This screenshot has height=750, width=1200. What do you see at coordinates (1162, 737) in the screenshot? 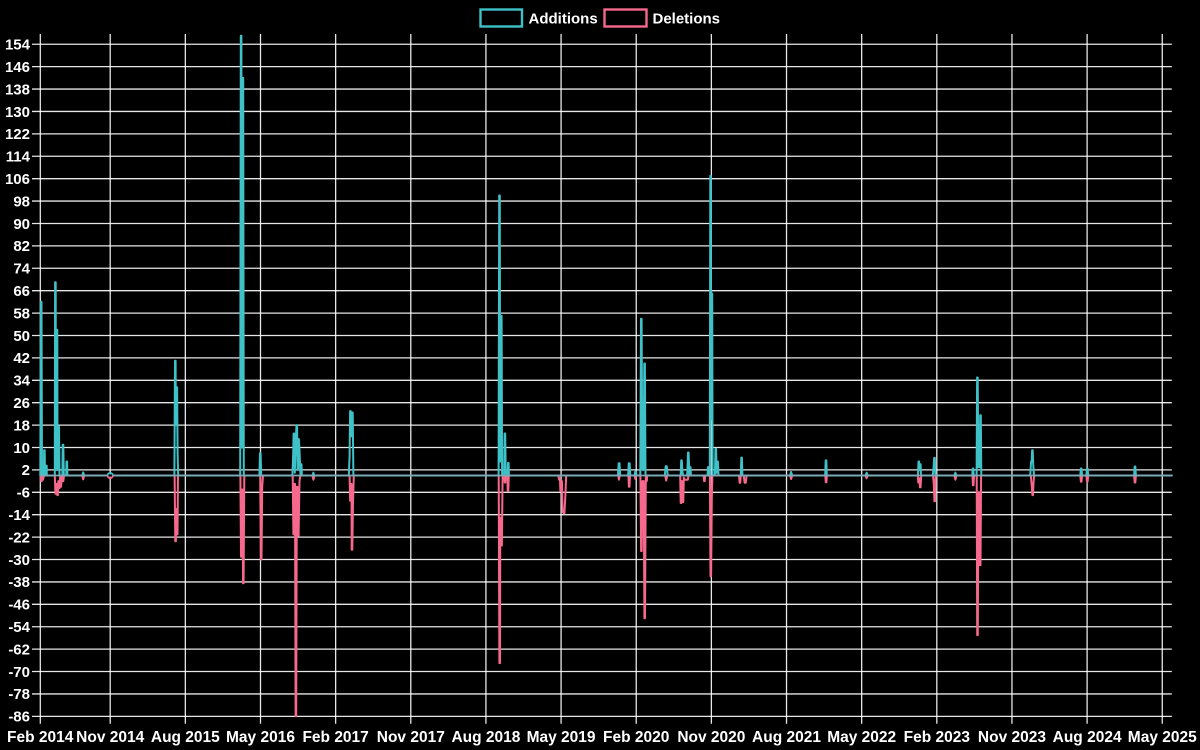
I see `svg-text: May 2025` at bounding box center [1162, 737].